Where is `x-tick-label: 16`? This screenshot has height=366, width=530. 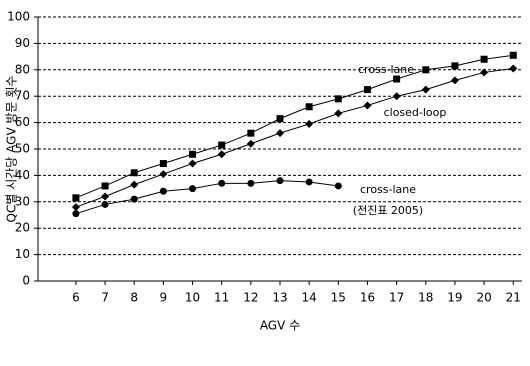
x-tick-label: 16 is located at coordinates (367, 298).